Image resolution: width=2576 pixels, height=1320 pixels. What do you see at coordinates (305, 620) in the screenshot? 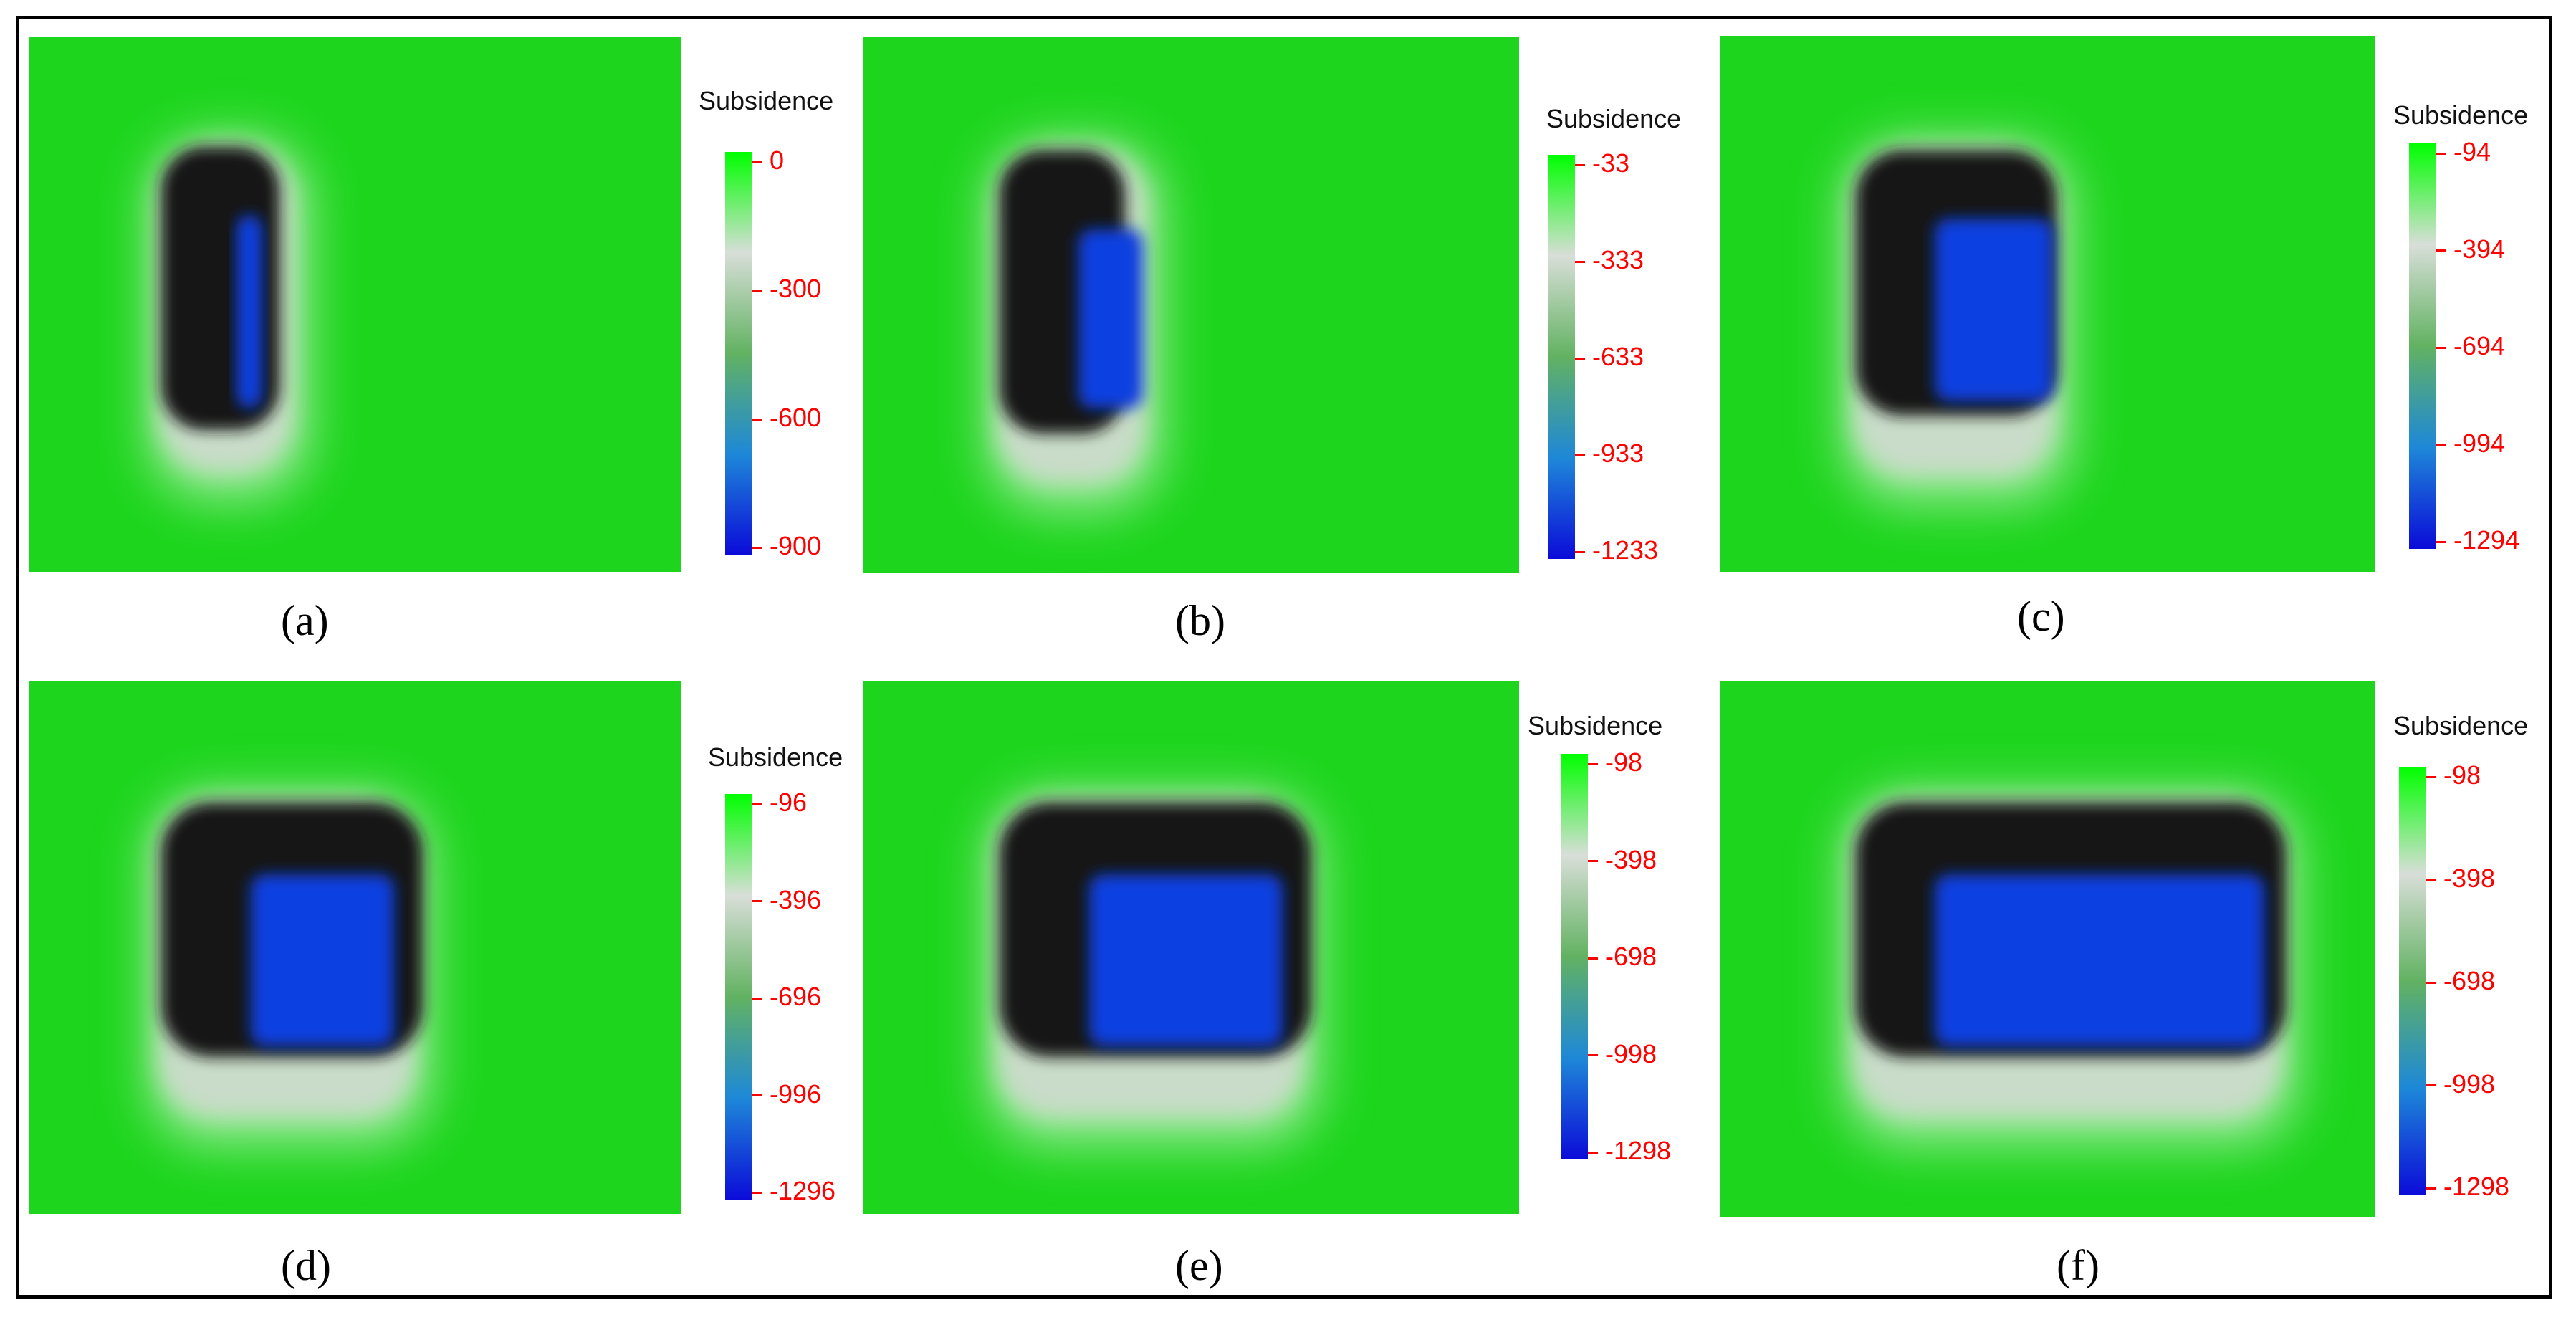
I see `panel-caption: (a)` at bounding box center [305, 620].